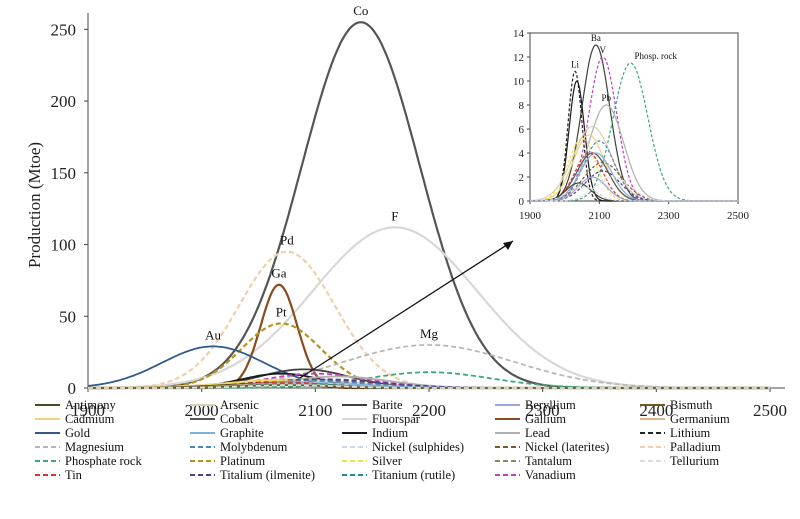 The width and height of the screenshot is (800, 519). What do you see at coordinates (548, 461) in the screenshot?
I see `legend-entry-label: Tantalum` at bounding box center [548, 461].